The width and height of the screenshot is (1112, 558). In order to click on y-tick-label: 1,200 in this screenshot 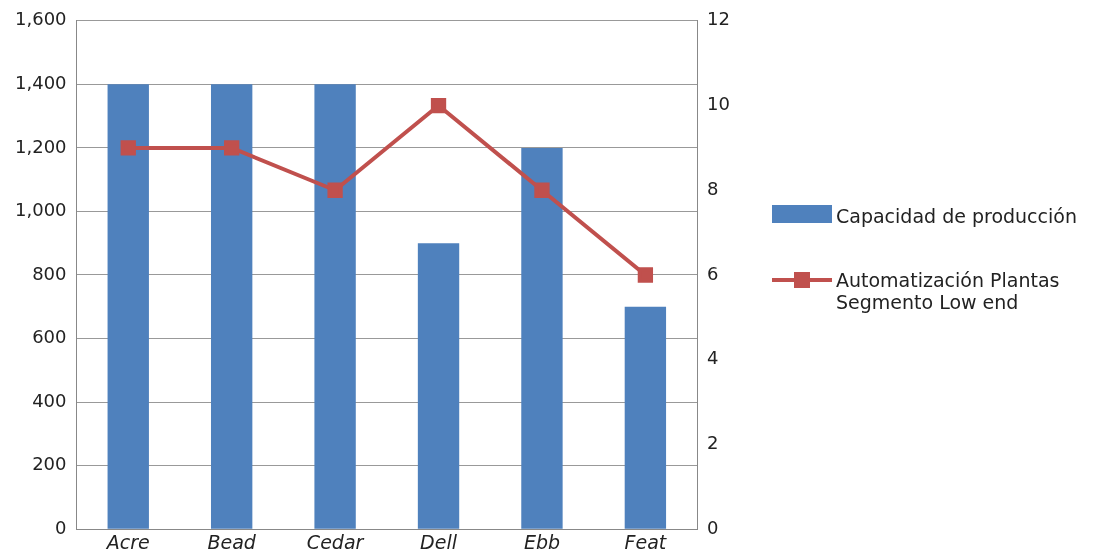, I will do `click(41, 146)`.